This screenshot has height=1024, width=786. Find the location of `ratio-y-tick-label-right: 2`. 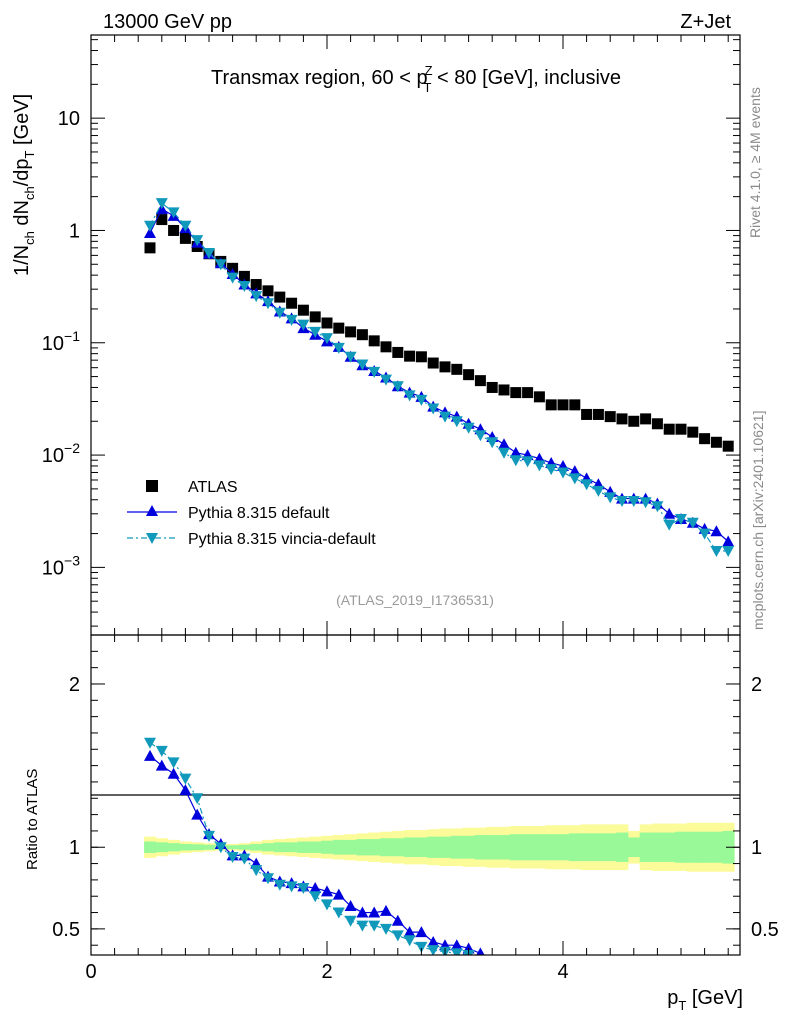

ratio-y-tick-label-right: 2 is located at coordinates (756, 685).